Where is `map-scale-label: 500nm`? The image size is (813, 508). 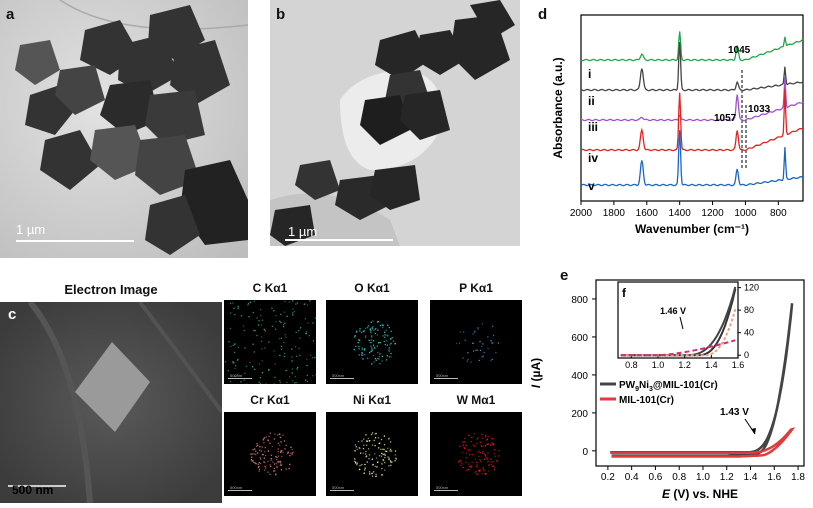
map-scale-label: 500nm is located at coordinates (338, 487).